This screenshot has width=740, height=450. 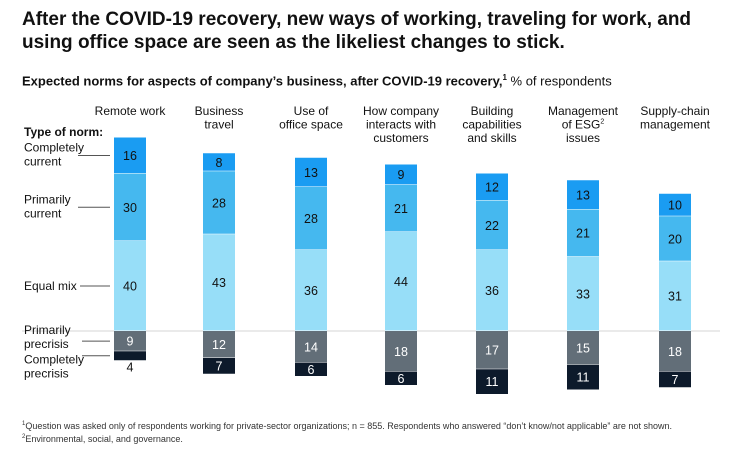 I want to click on category-label: How company, so click(x=401, y=111).